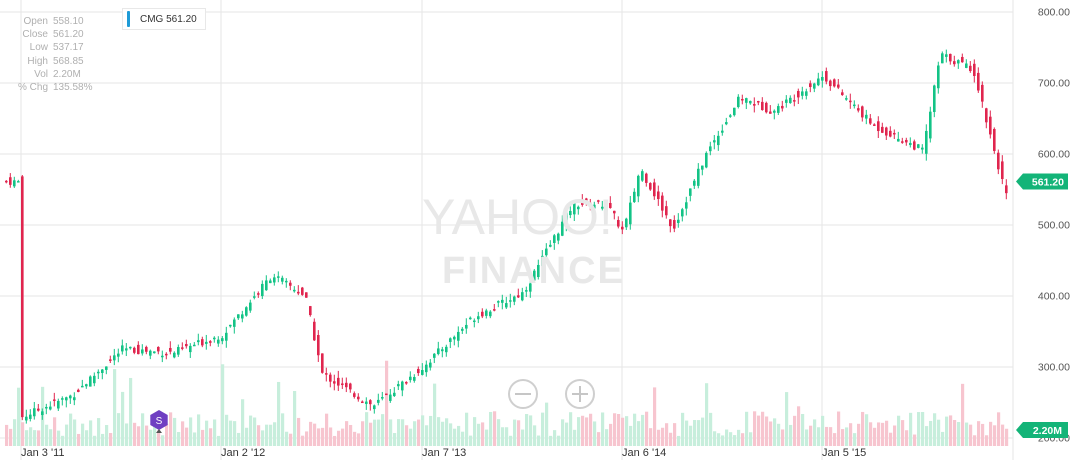 The width and height of the screenshot is (1071, 460). I want to click on y-tick-label: 800.00, so click(1054, 13).